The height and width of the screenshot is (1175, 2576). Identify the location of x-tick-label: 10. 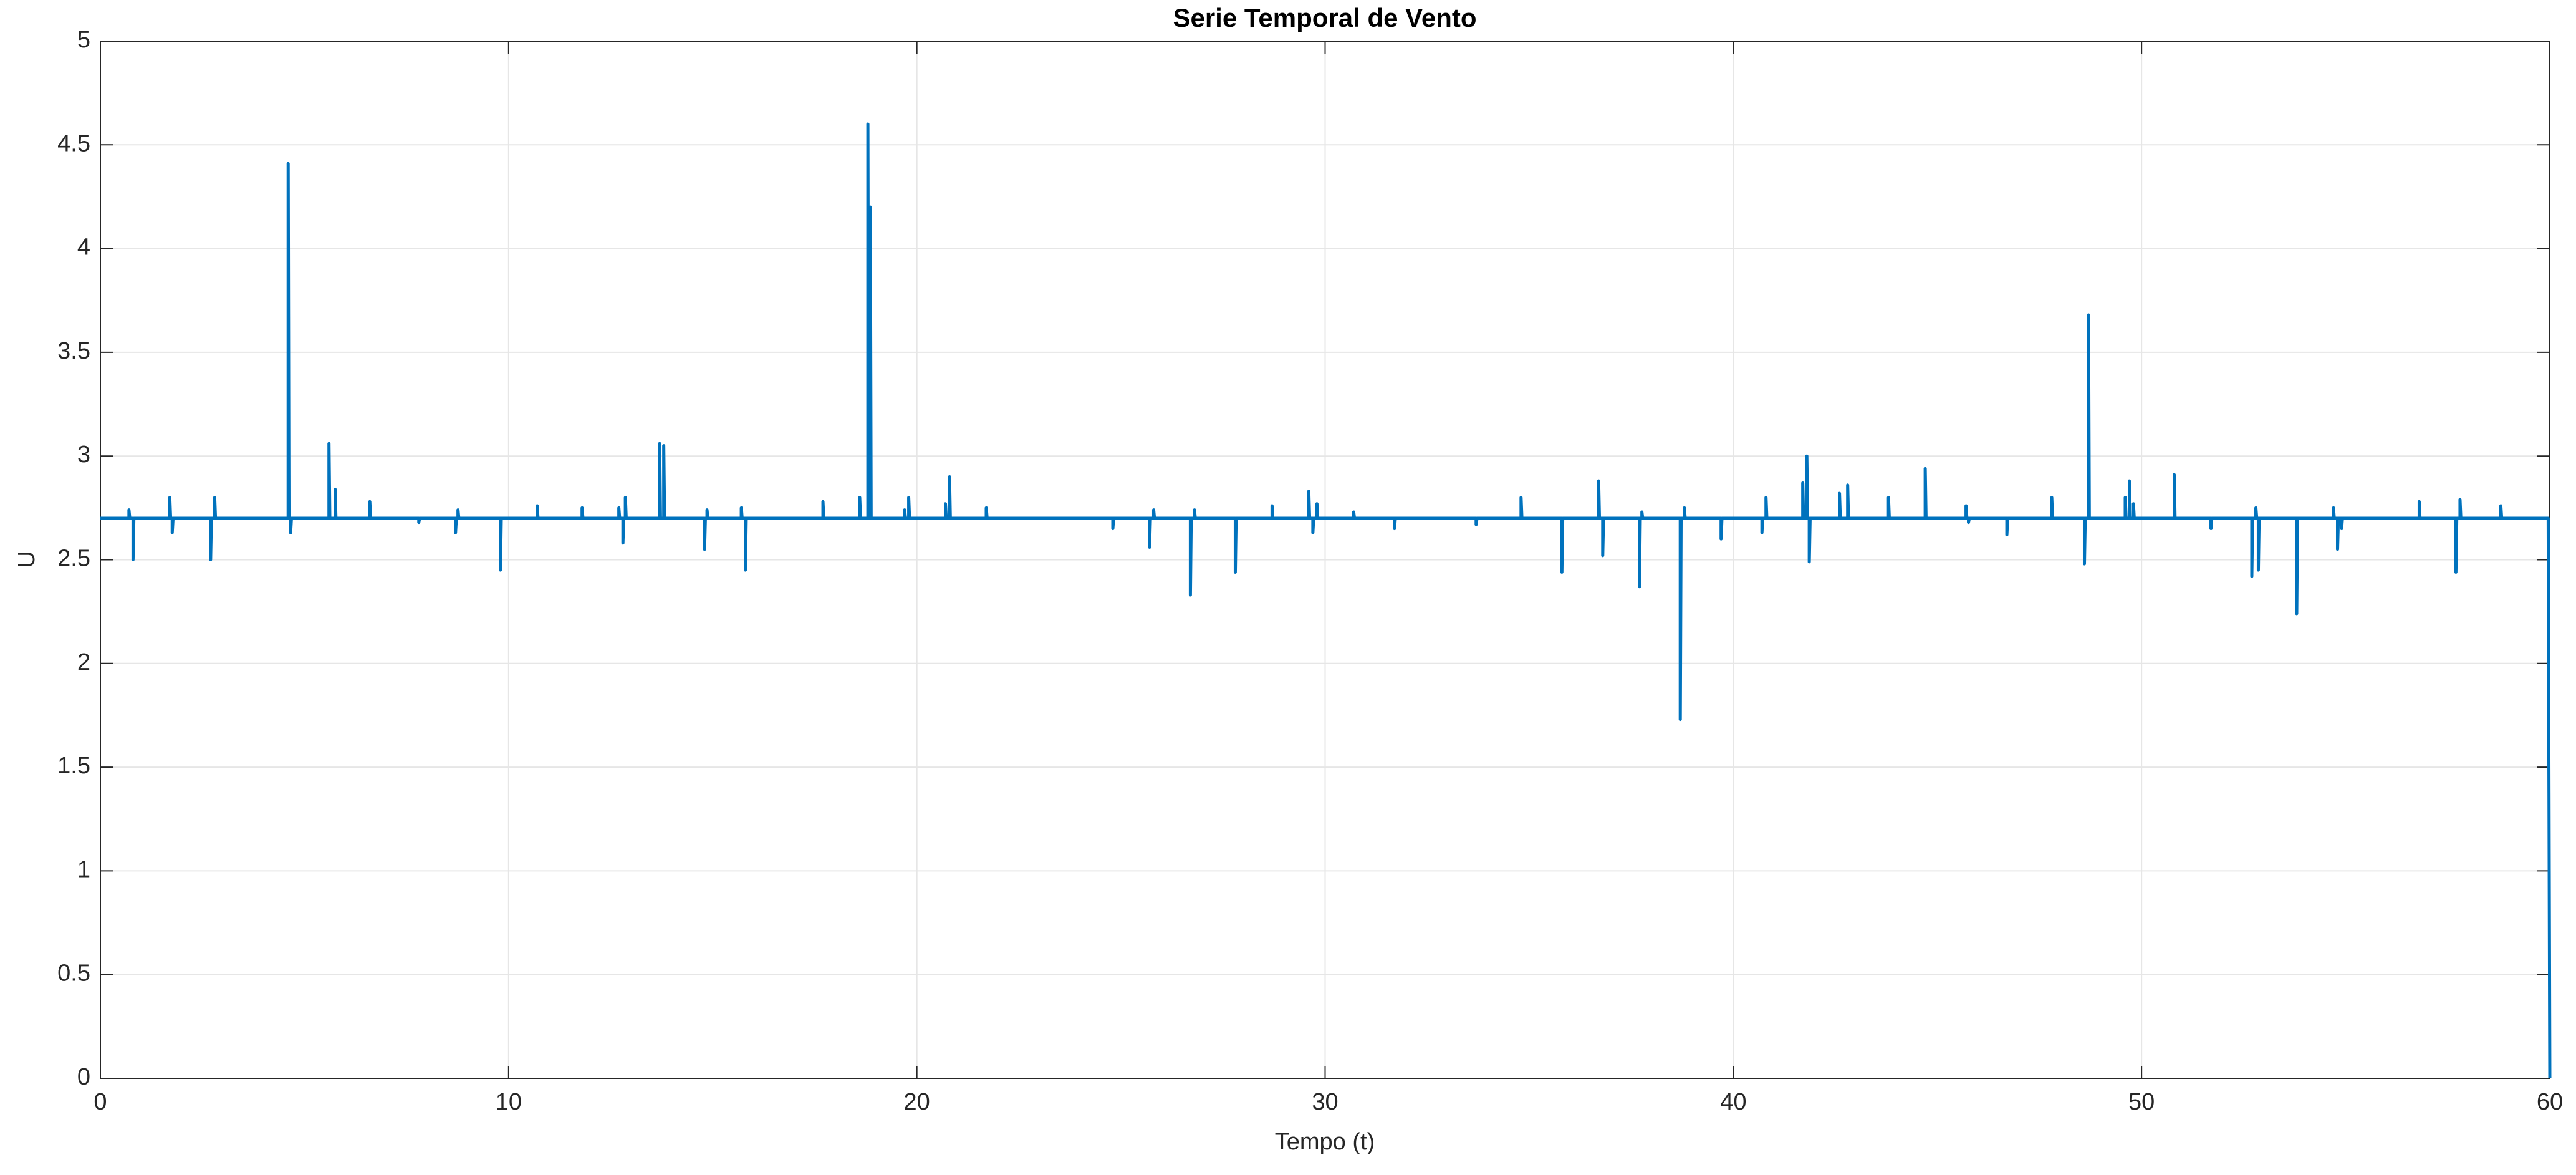
(509, 1102).